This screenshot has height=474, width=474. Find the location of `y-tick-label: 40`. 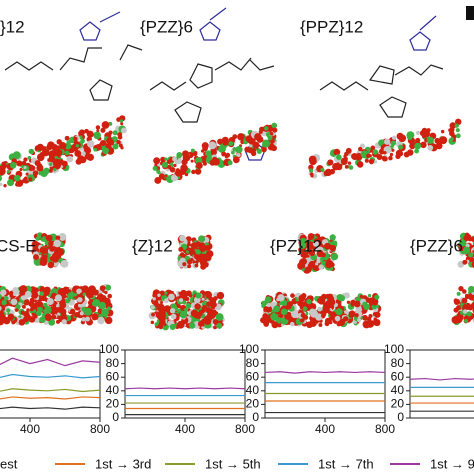

y-tick-label: 40 is located at coordinates (253, 390).